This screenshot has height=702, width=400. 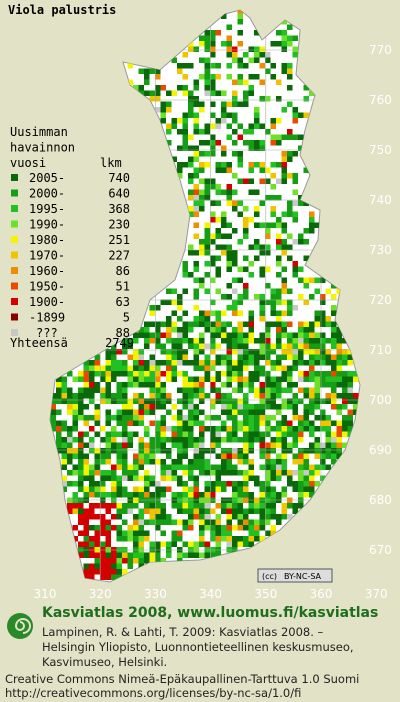 I want to click on legend-swatch, so click(x=14, y=286).